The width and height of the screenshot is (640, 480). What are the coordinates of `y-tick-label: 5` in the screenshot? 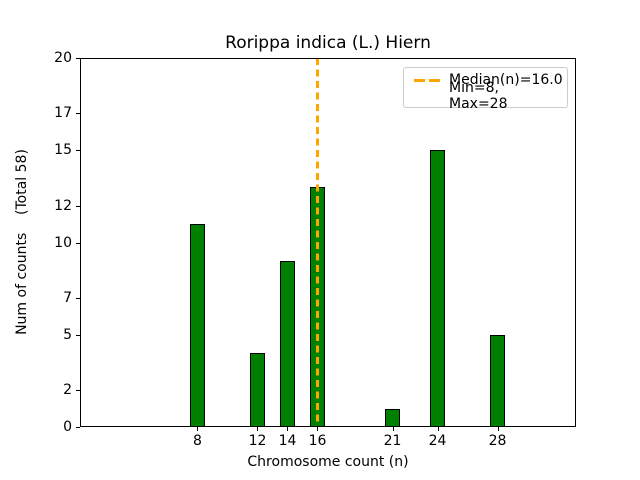 It's located at (67, 334).